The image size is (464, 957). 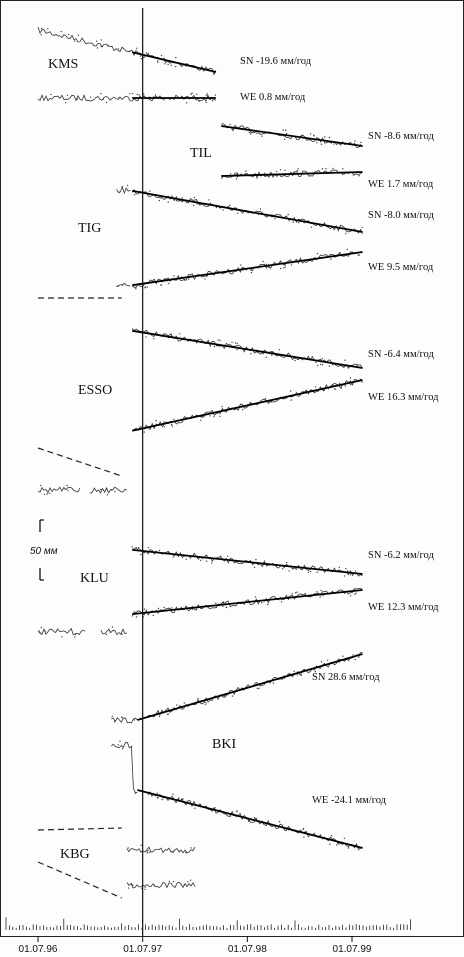 What do you see at coordinates (401, 555) in the screenshot?
I see `rate-label-sn: SN -6.2 мм/год` at bounding box center [401, 555].